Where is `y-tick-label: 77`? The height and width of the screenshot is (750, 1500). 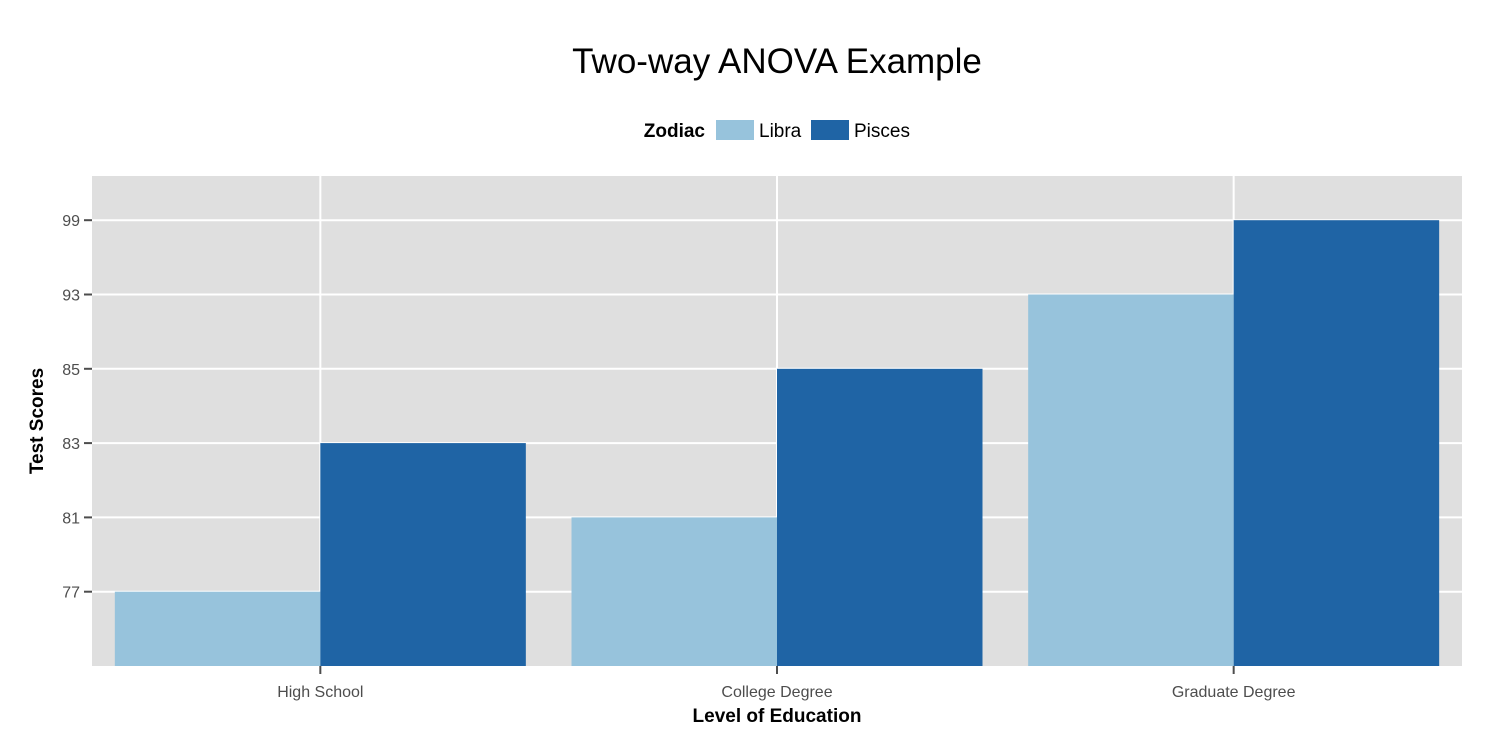 y-tick-label: 77 is located at coordinates (71, 593).